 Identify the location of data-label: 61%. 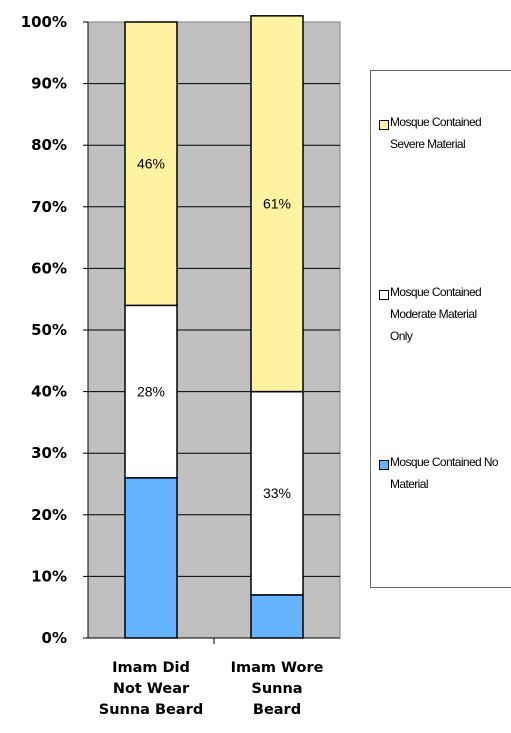
(277, 204).